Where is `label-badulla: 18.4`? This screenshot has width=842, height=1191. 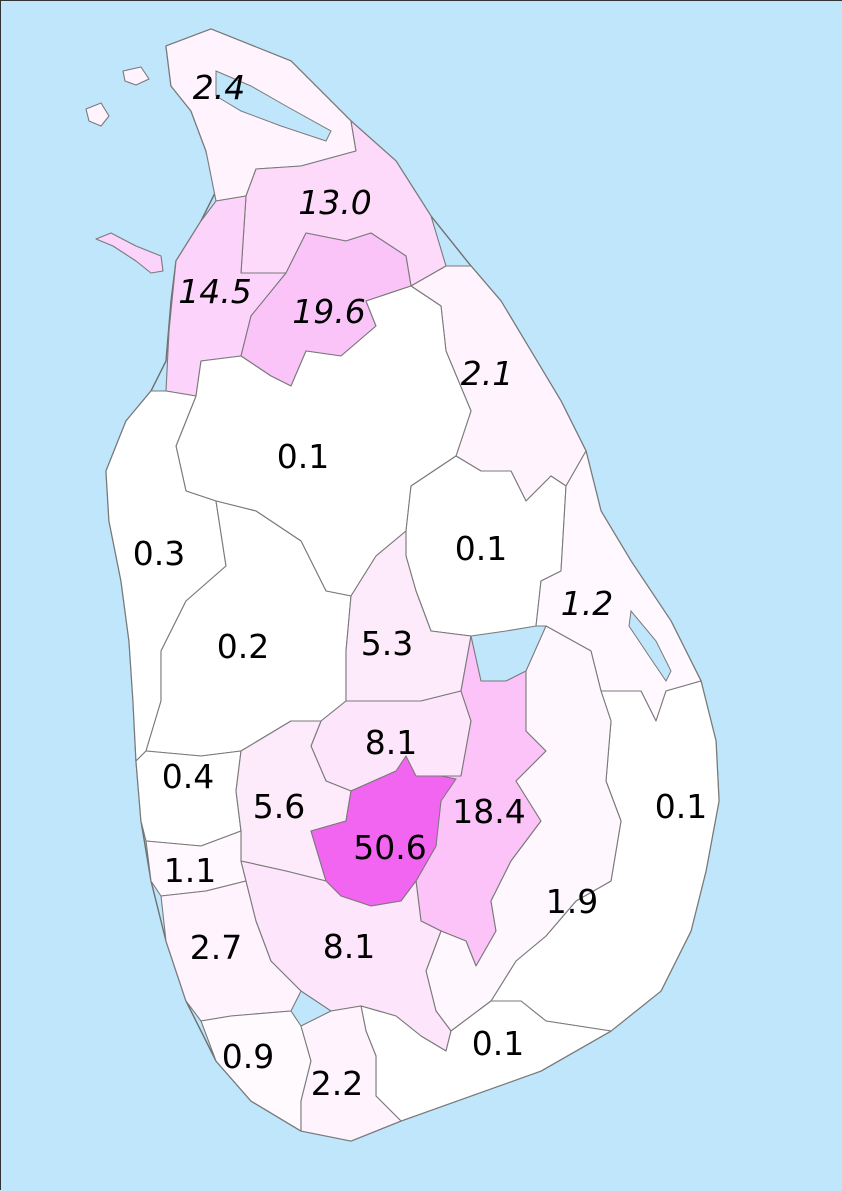
label-badulla: 18.4 is located at coordinates (488, 811).